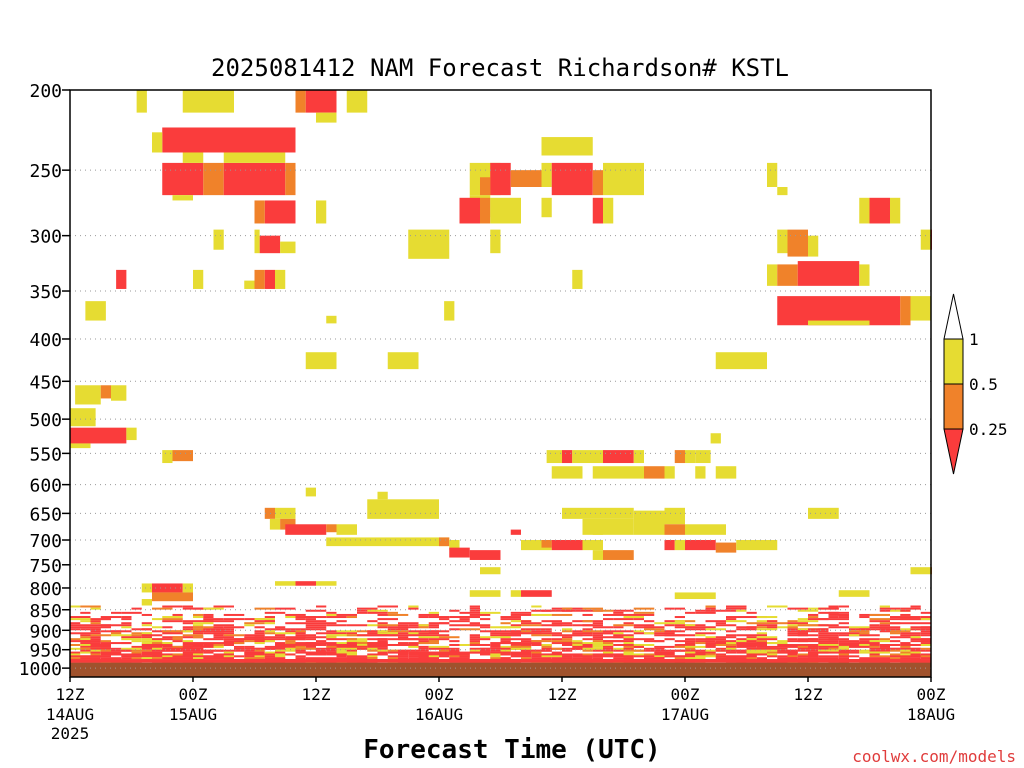  Describe the element at coordinates (500, 68) in the screenshot. I see `chart-title: 2025081412 NAM Forecast Richardson# KSTL` at that location.